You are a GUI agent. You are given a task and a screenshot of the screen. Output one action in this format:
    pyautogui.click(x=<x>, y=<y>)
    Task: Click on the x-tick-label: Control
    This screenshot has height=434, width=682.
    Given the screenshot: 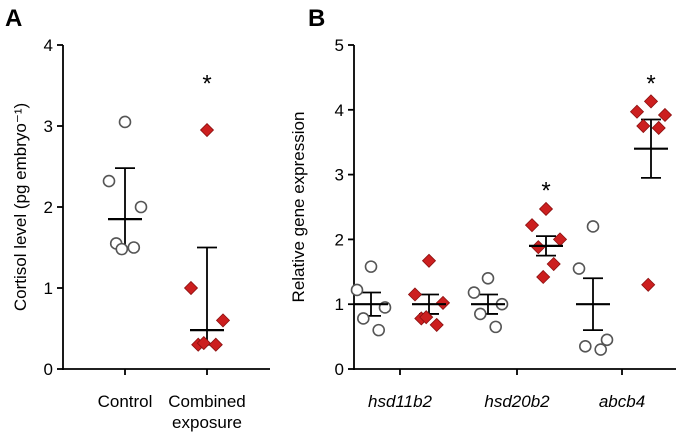 What is the action you would take?
    pyautogui.click(x=125, y=401)
    